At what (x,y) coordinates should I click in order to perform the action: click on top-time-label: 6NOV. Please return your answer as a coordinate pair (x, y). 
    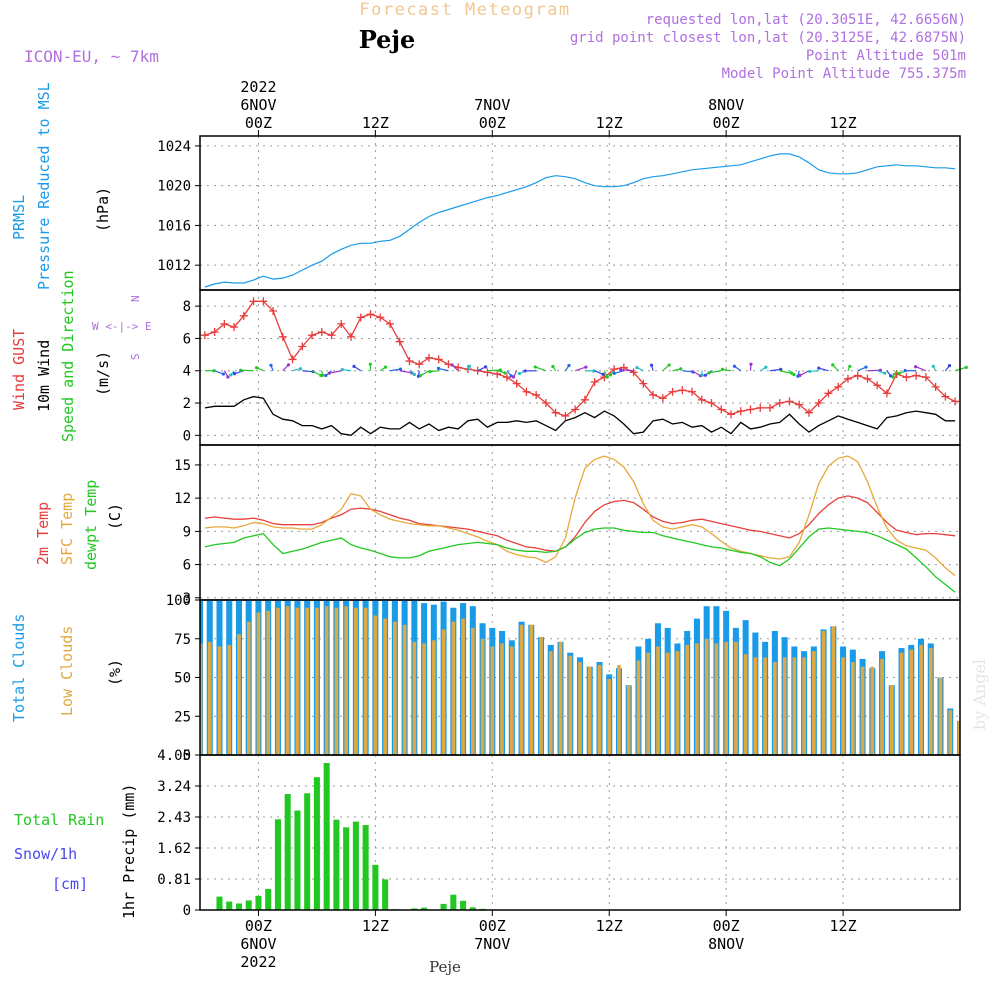
    Looking at the image, I should click on (258, 105).